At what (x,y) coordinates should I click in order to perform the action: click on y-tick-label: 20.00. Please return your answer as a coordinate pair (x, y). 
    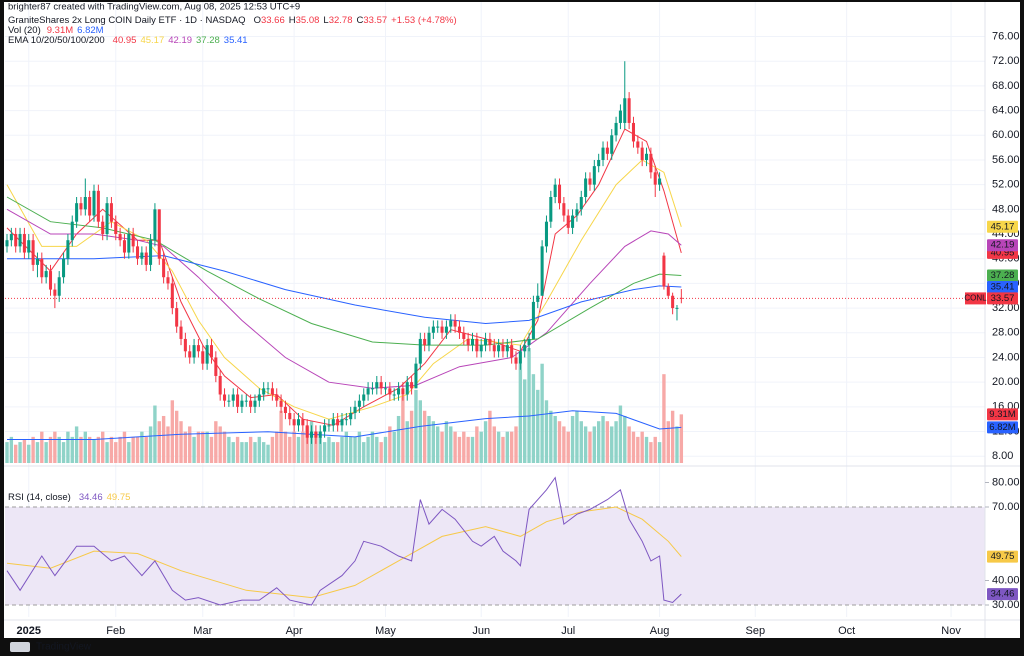
    Looking at the image, I should click on (1006, 382).